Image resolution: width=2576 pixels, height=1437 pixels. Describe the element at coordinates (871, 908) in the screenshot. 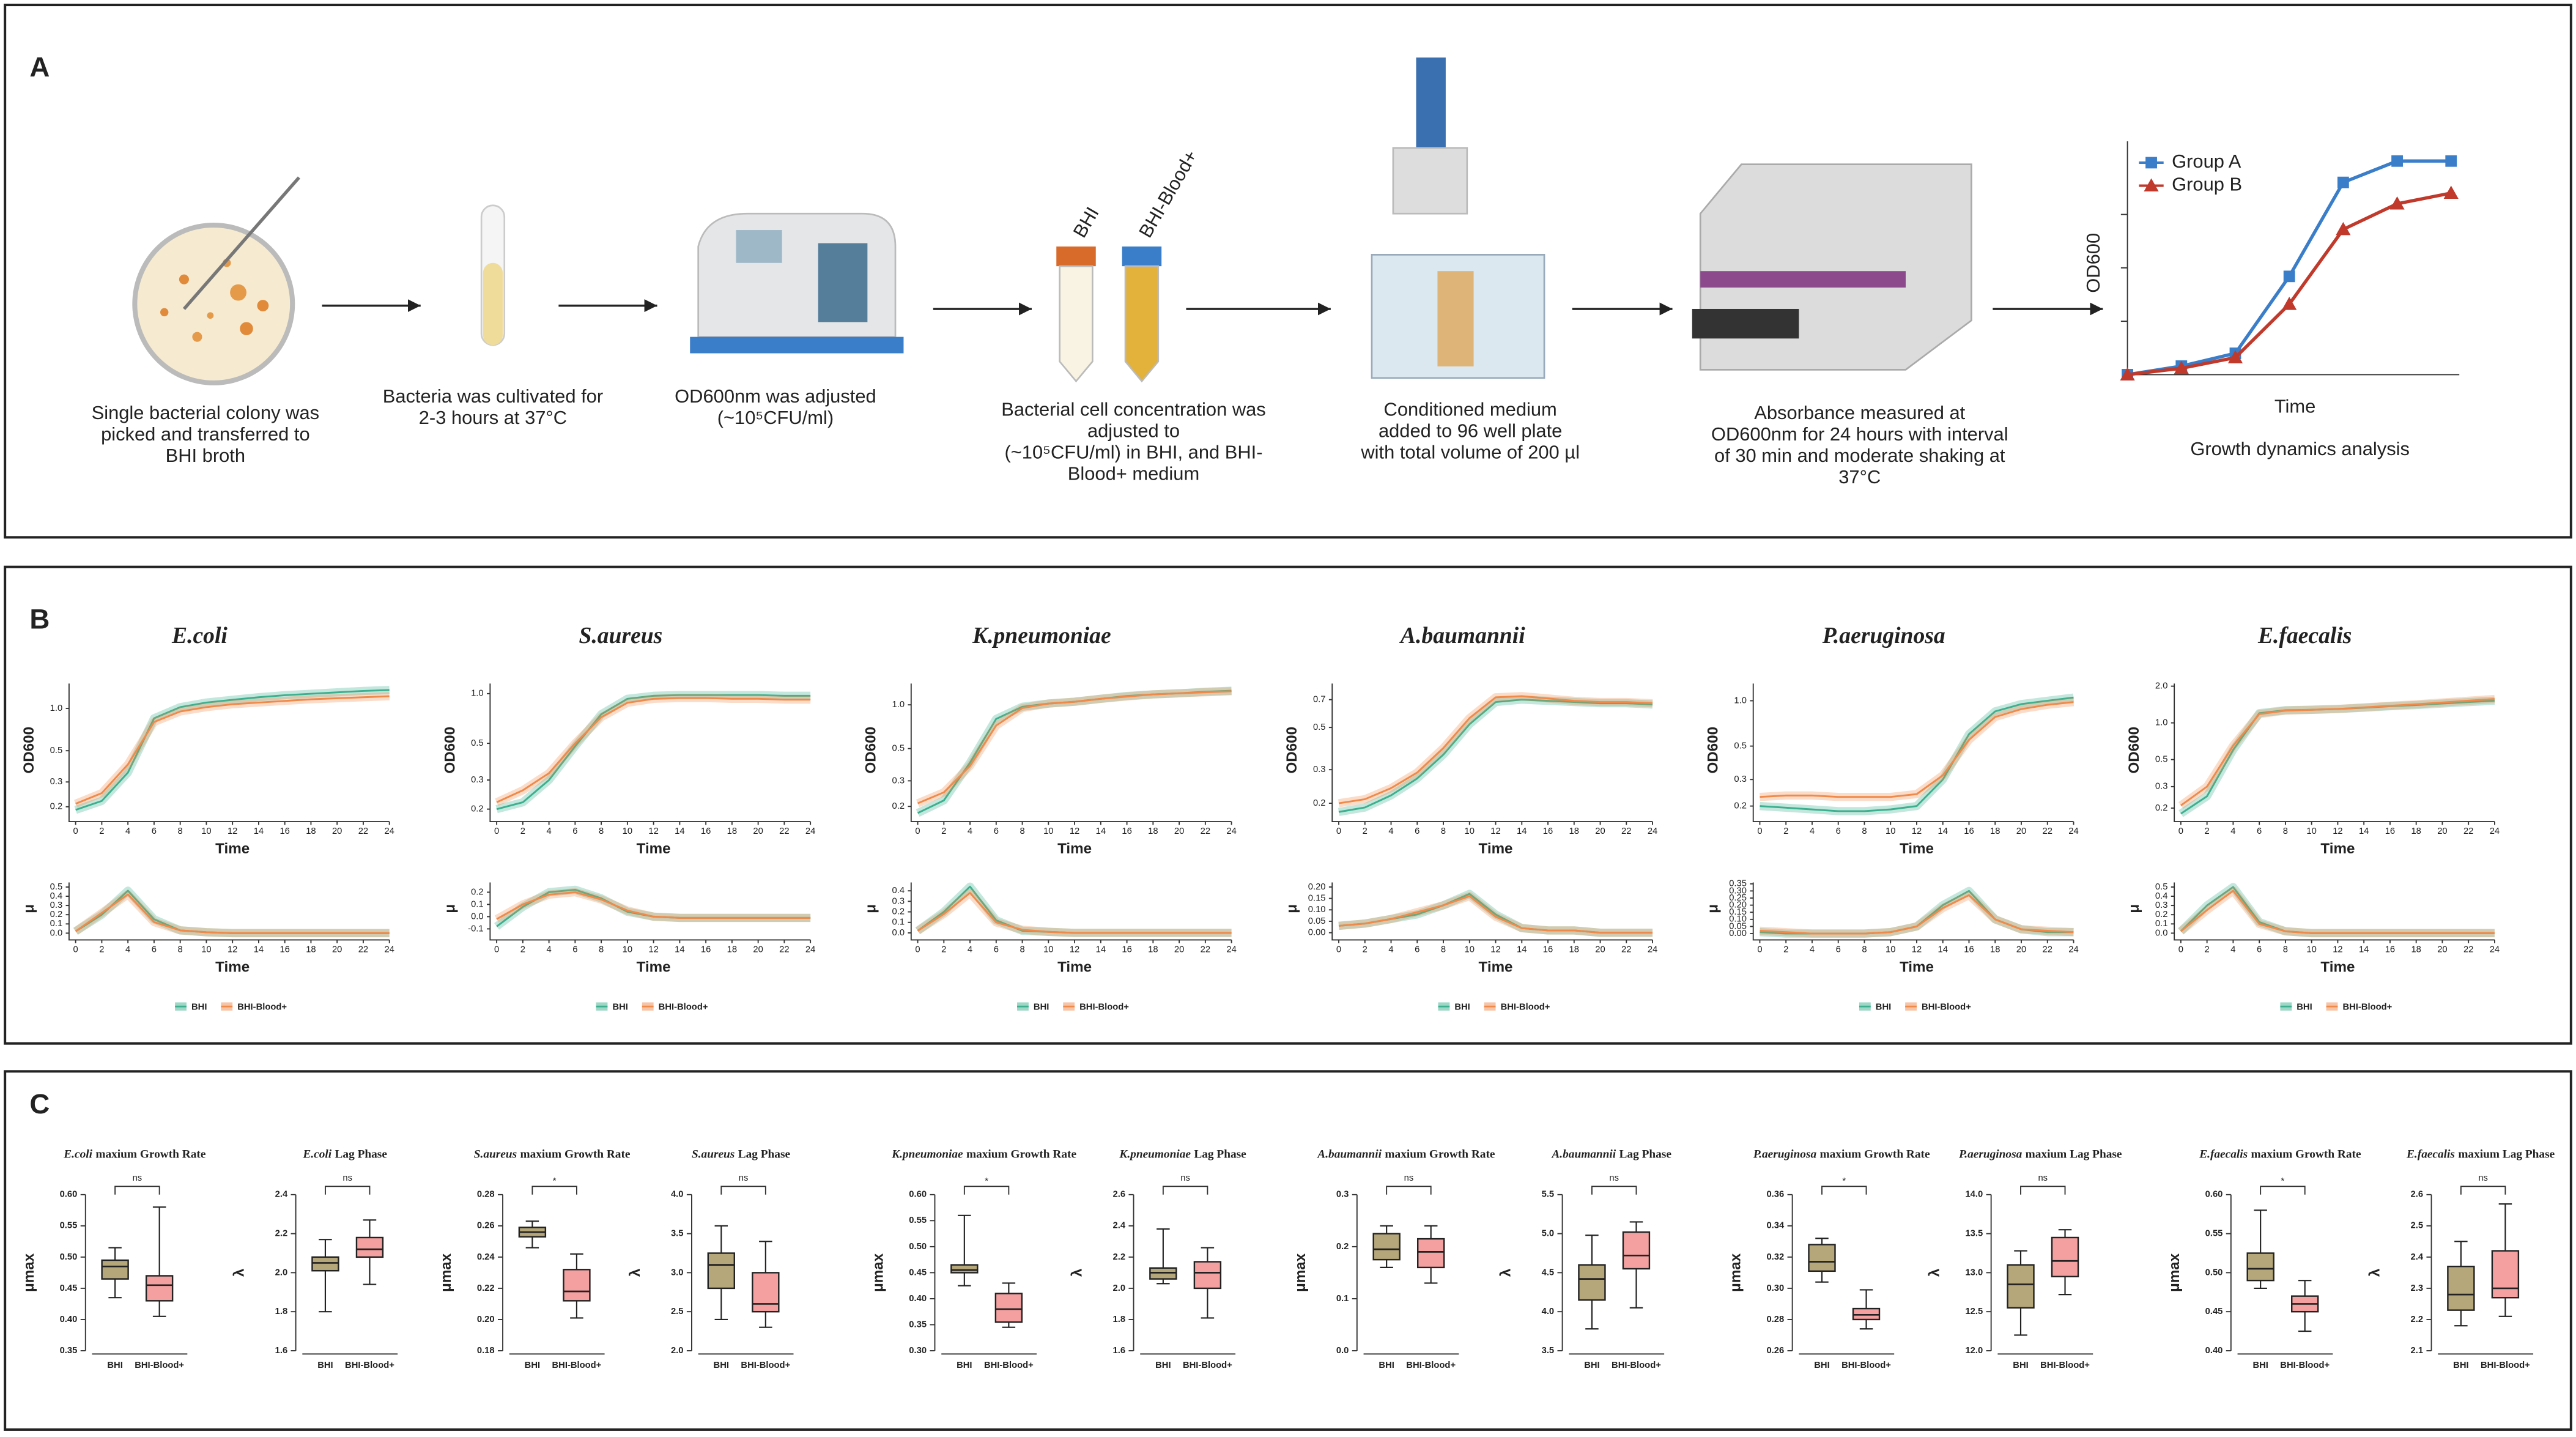

I see `y-axis-label: μ` at that location.